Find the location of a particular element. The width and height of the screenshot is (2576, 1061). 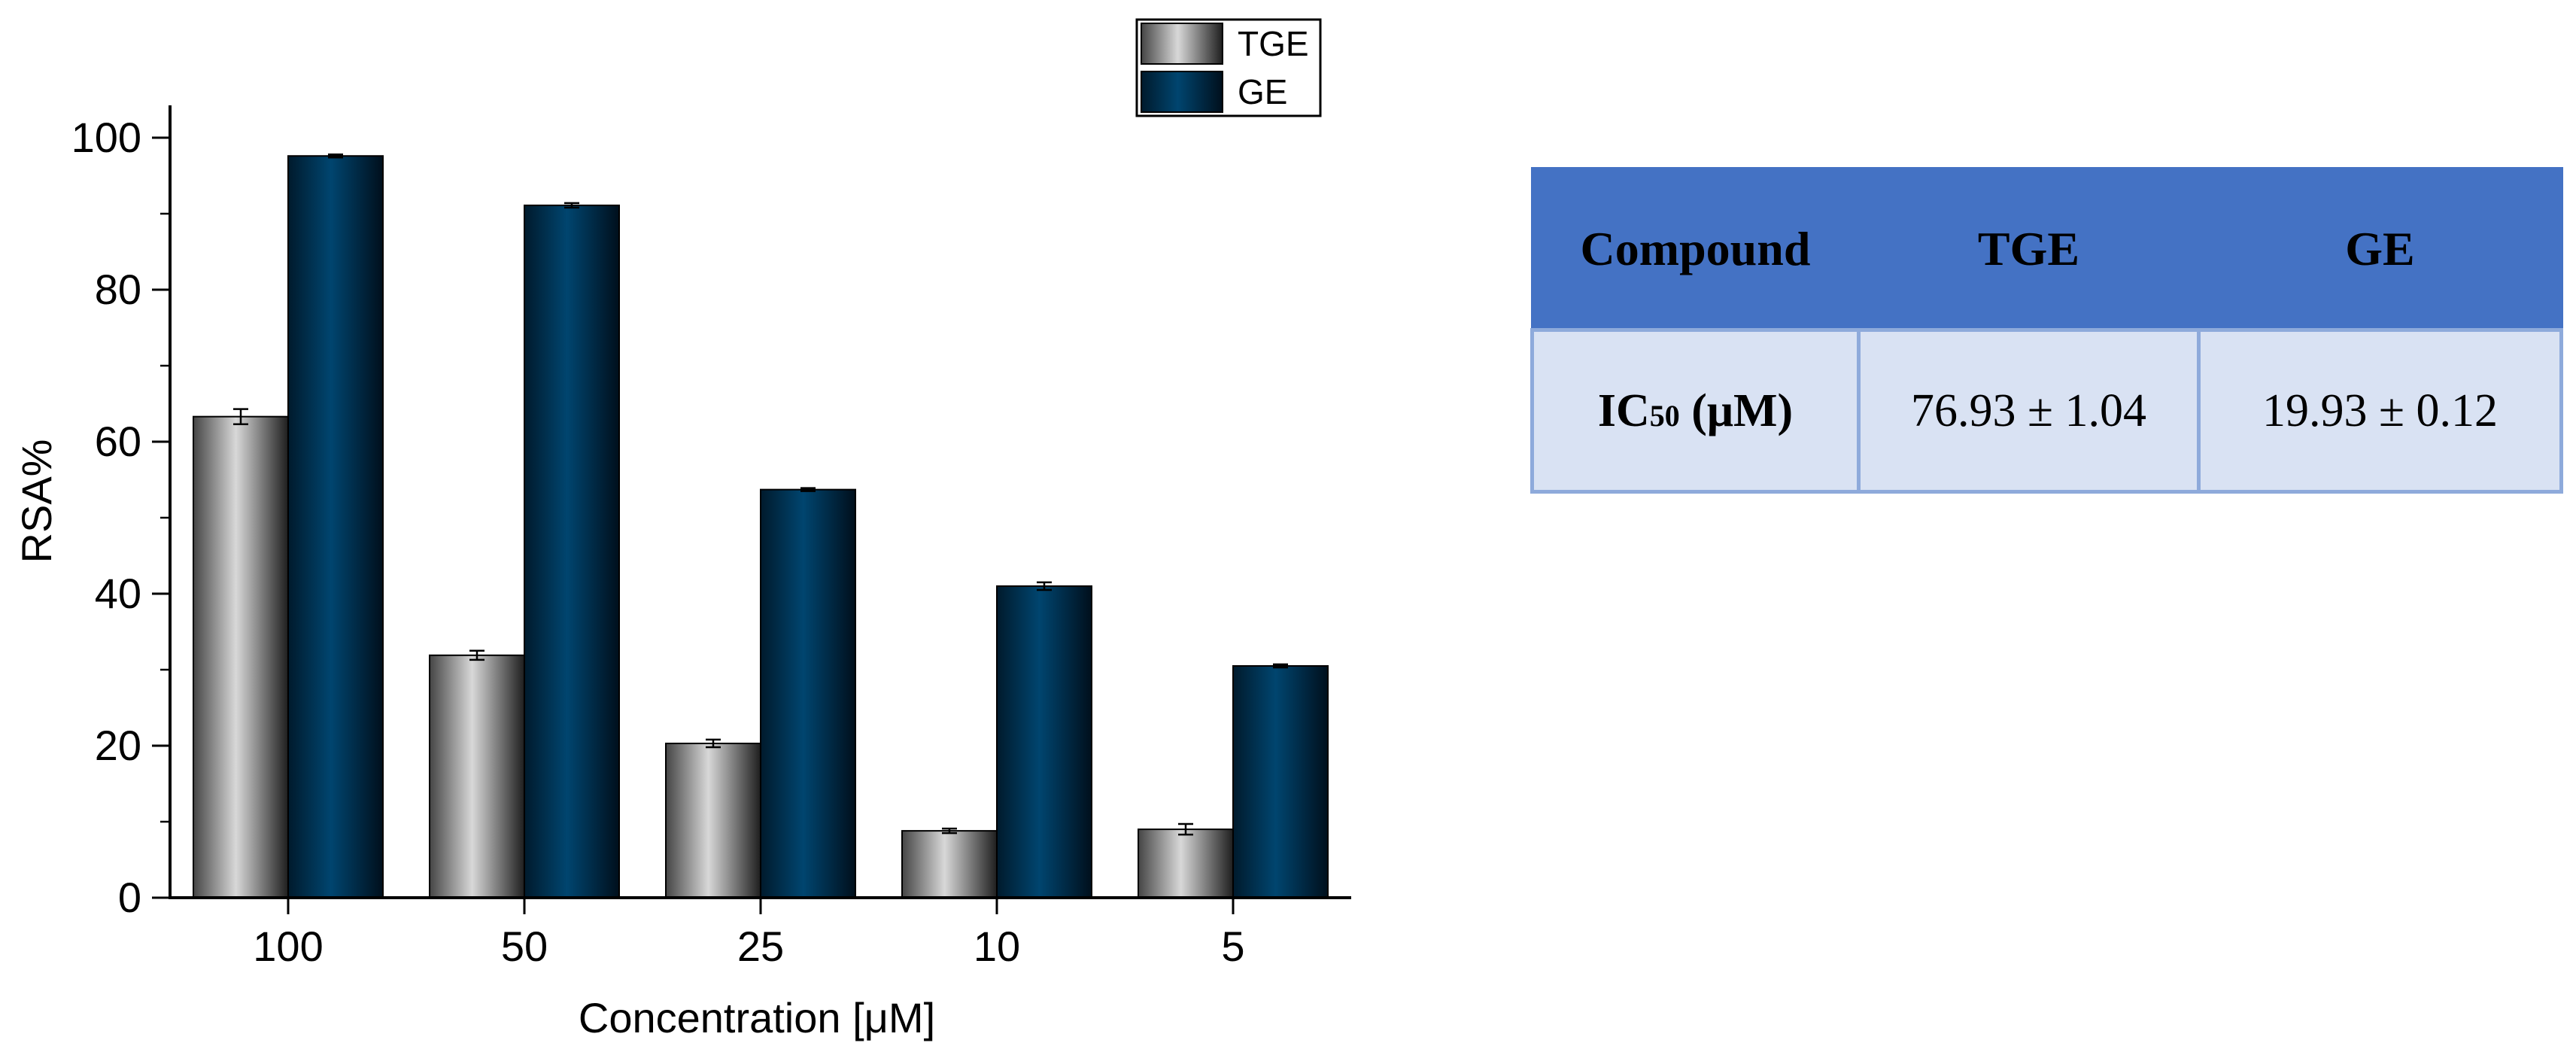

table-row: IC50 (μM) 76.93 ± 1.04 19.93 ± 0.12 is located at coordinates (2047, 411).